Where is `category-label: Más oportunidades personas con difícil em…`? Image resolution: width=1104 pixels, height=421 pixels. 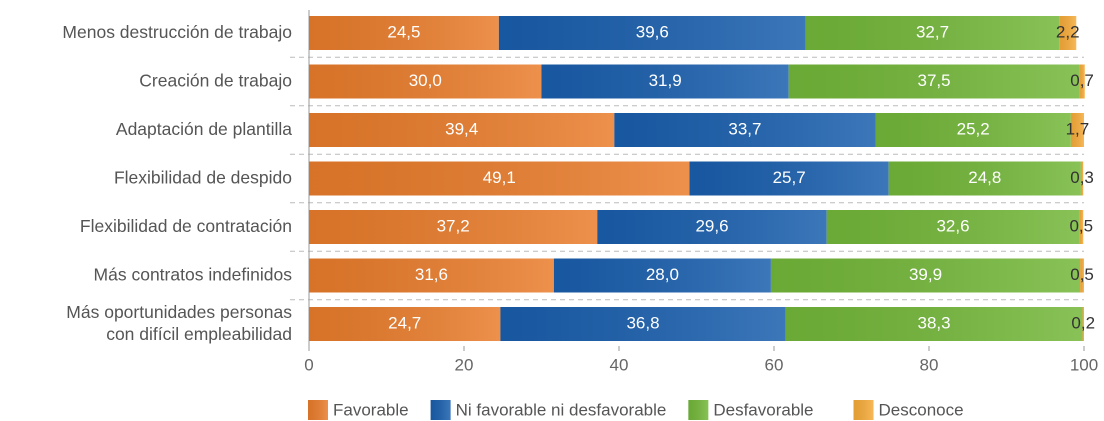 category-label: Más oportunidades personas con difícil em… is located at coordinates (179, 323).